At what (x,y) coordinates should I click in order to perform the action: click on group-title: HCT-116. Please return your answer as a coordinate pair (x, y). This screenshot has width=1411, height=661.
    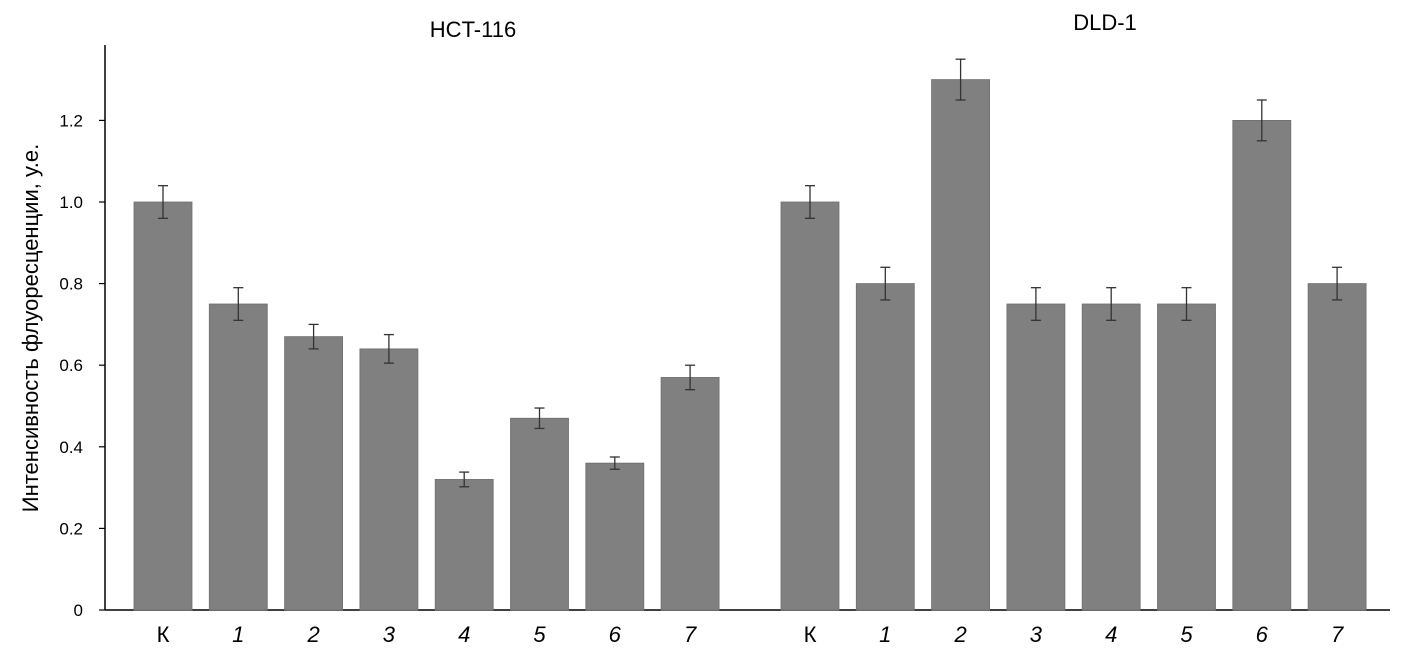
    Looking at the image, I should click on (473, 29).